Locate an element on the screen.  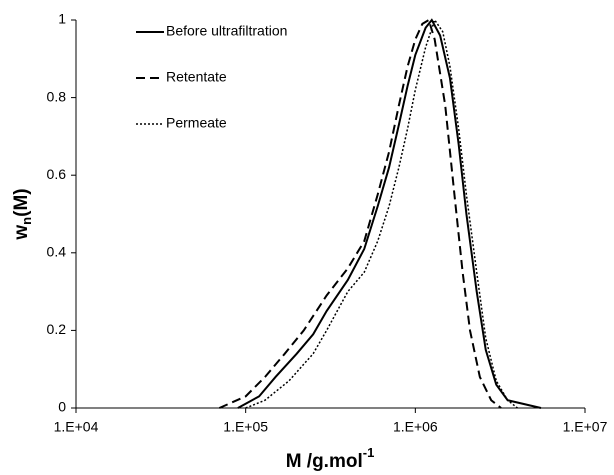
y-tick-label: 1 is located at coordinates (62, 19).